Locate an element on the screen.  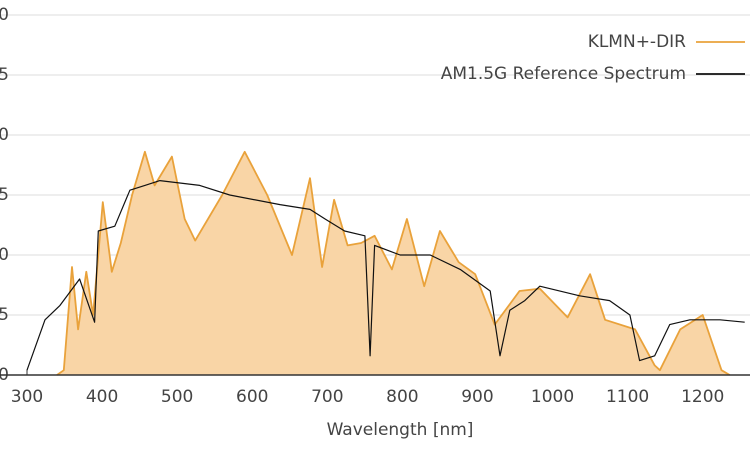
x-tick-label: 900 is located at coordinates (477, 397).